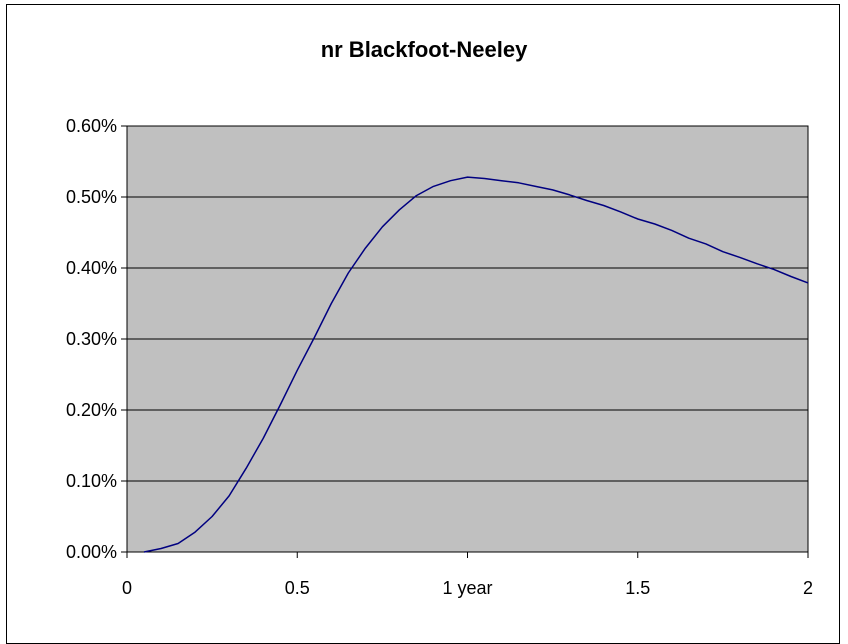 The height and width of the screenshot is (644, 848). Describe the element at coordinates (637, 588) in the screenshot. I see `x-tick-label: 1.5` at that location.